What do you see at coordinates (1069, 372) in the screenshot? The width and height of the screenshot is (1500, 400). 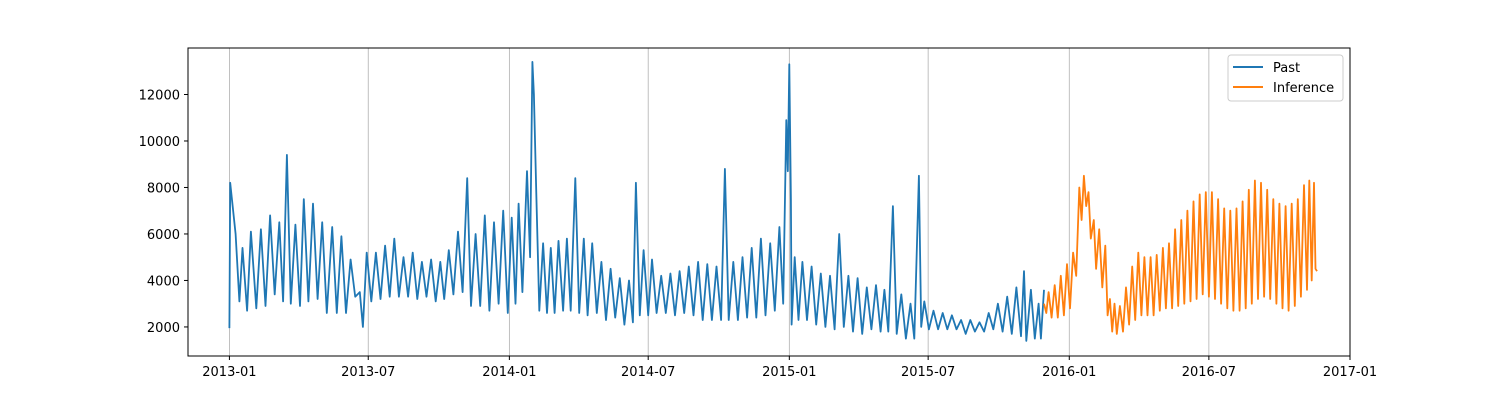 I see `x-tick-label: 2016-01` at bounding box center [1069, 372].